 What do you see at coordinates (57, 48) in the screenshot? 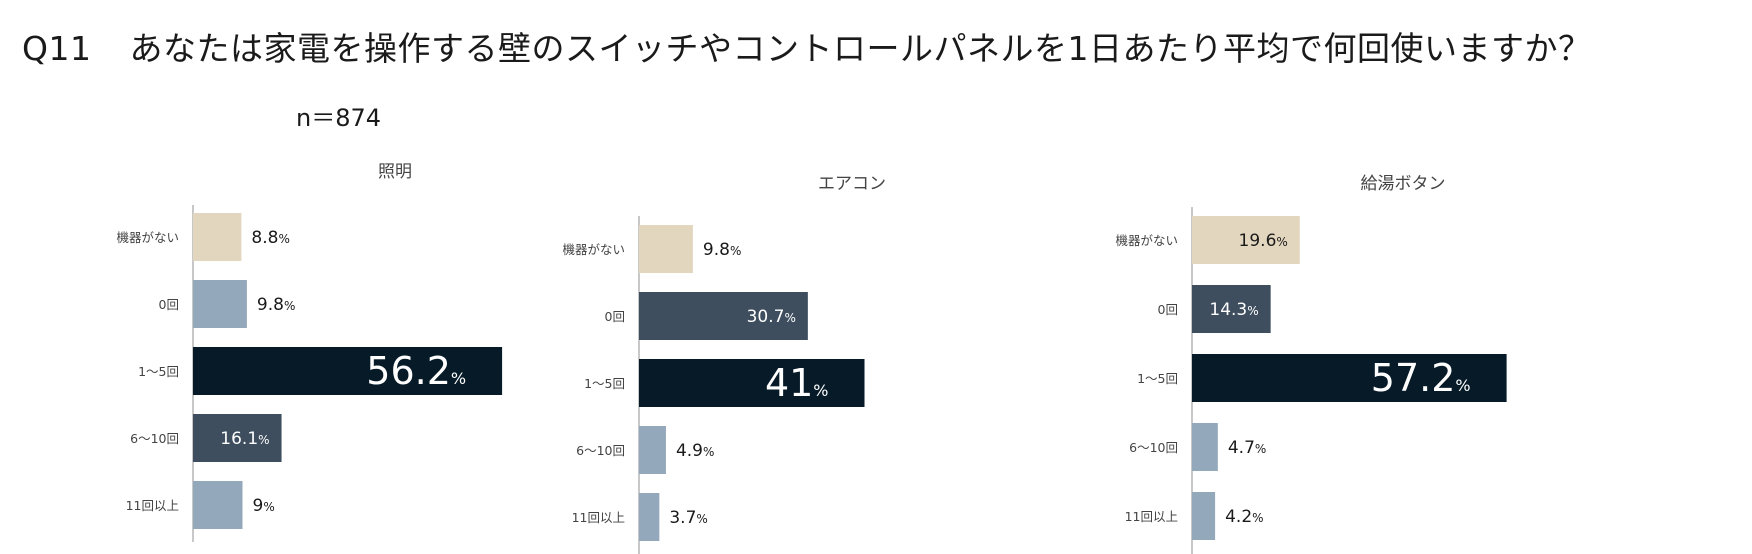
I see `question-number: Q11` at bounding box center [57, 48].